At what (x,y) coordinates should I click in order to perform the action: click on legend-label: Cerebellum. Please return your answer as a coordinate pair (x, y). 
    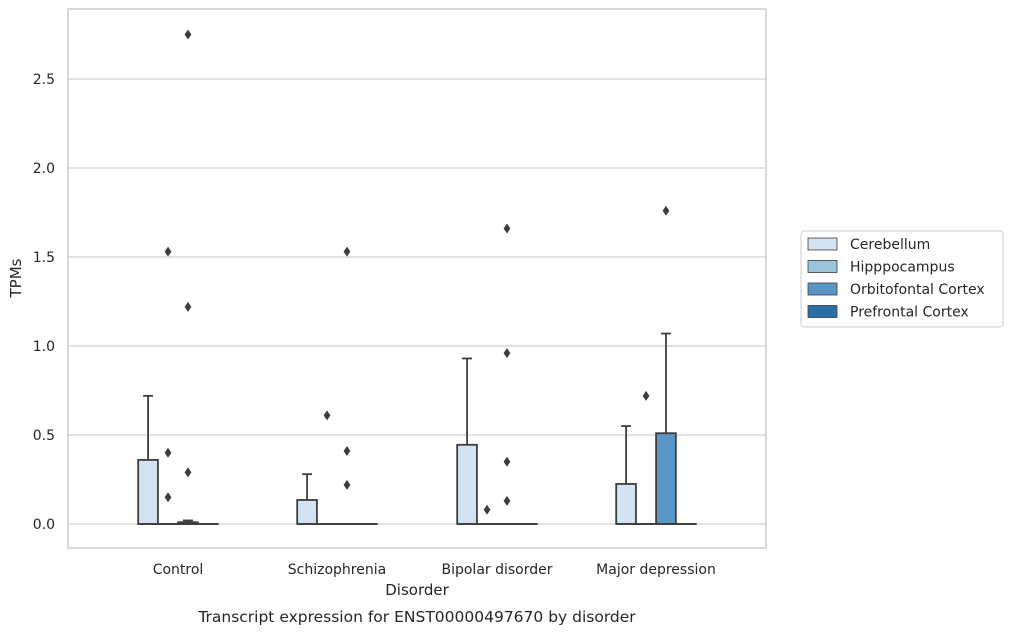
    Looking at the image, I should click on (890, 245).